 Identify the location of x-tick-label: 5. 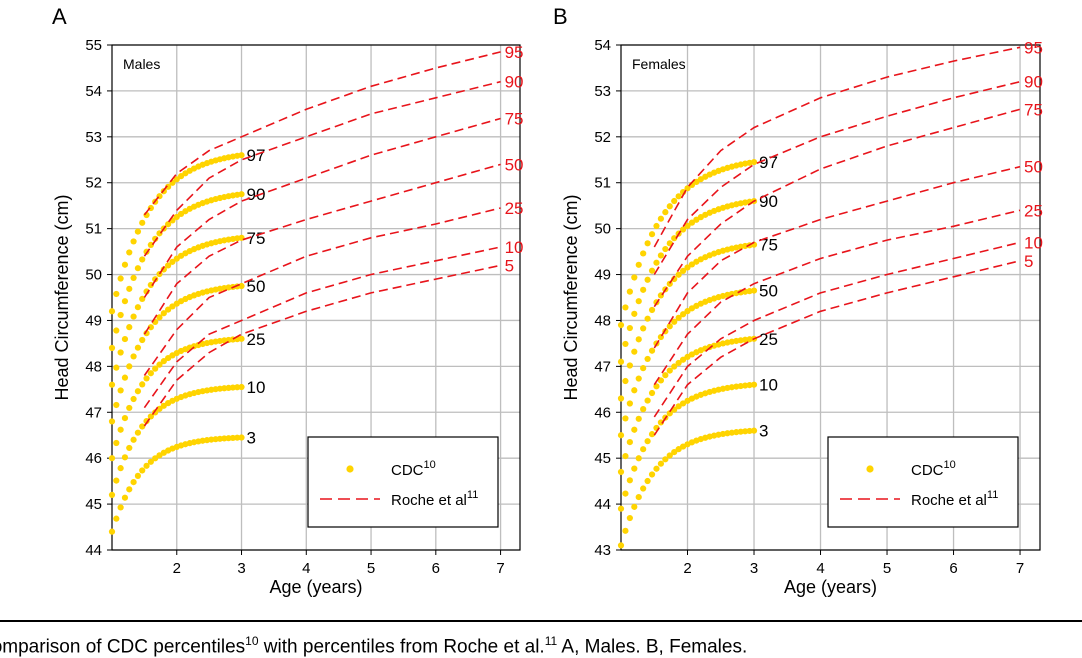
(371, 568).